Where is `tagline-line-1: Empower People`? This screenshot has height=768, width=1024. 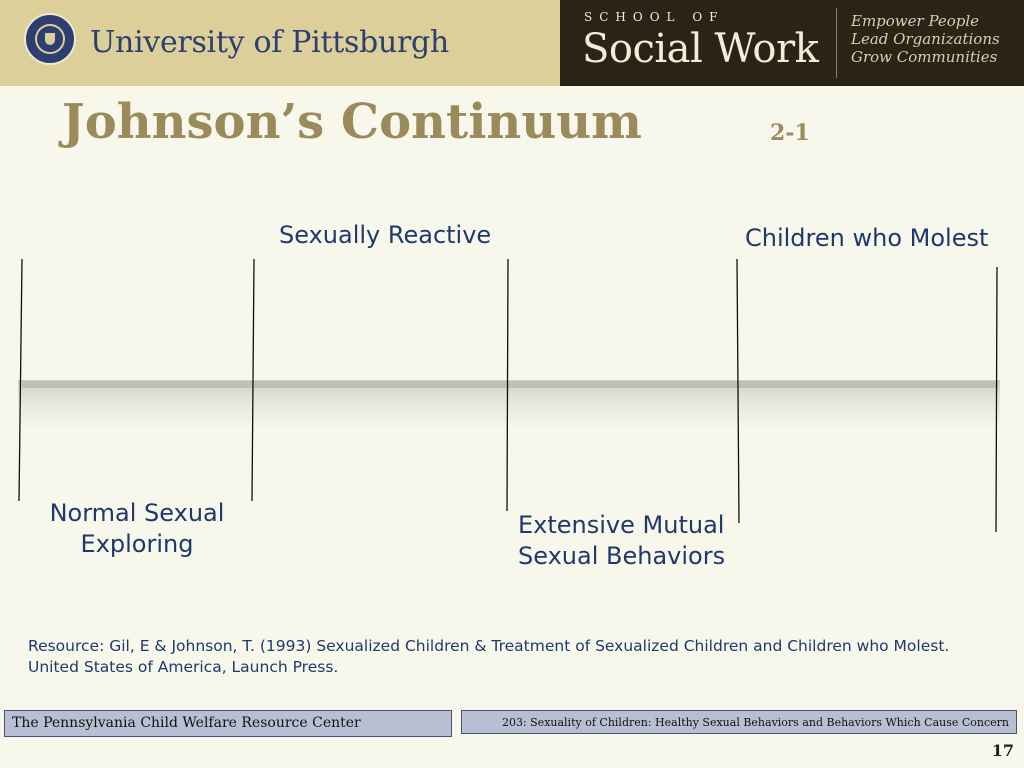 tagline-line-1: Empower People is located at coordinates (915, 21).